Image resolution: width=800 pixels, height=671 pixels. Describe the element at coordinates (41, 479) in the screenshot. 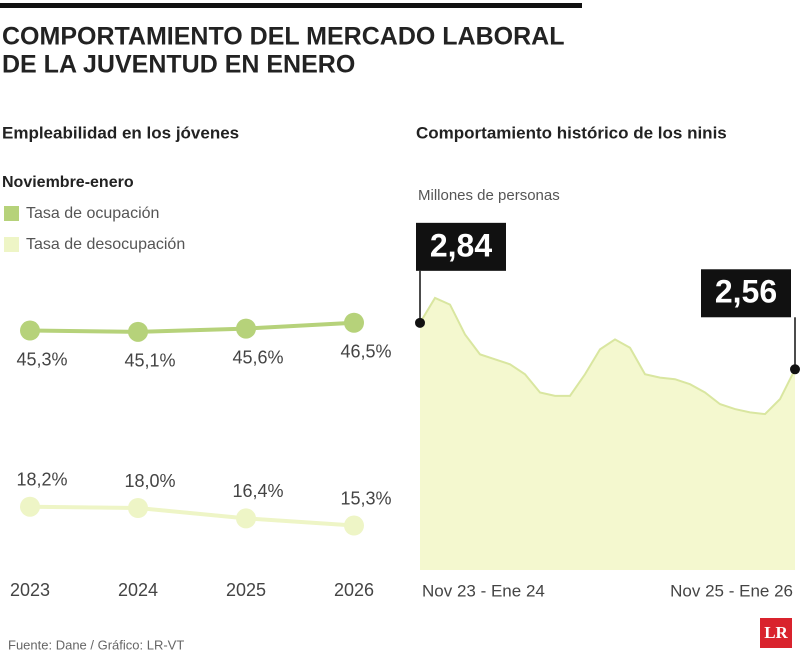

I see `data-label: 18,2%` at that location.